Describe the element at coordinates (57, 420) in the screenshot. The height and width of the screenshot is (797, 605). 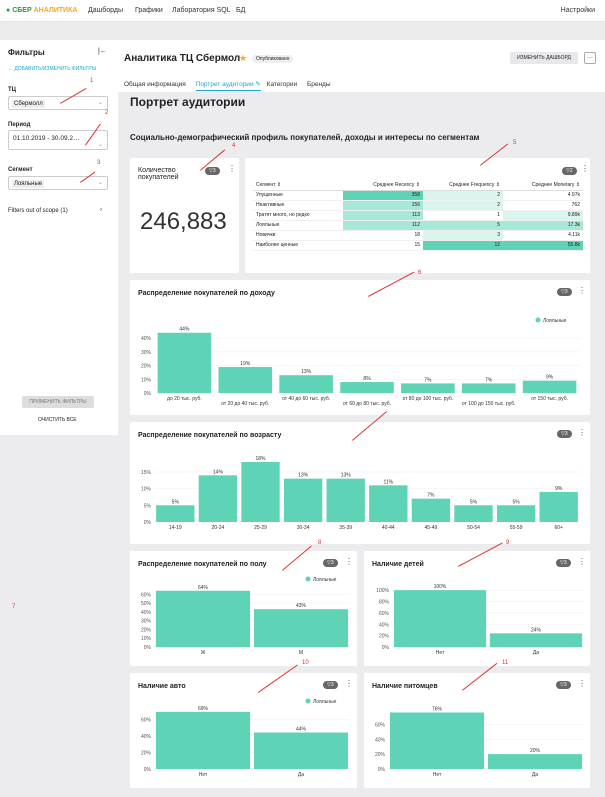
I see `clear-all-button: ОЧИСТИТЬ ВСЕ` at that location.